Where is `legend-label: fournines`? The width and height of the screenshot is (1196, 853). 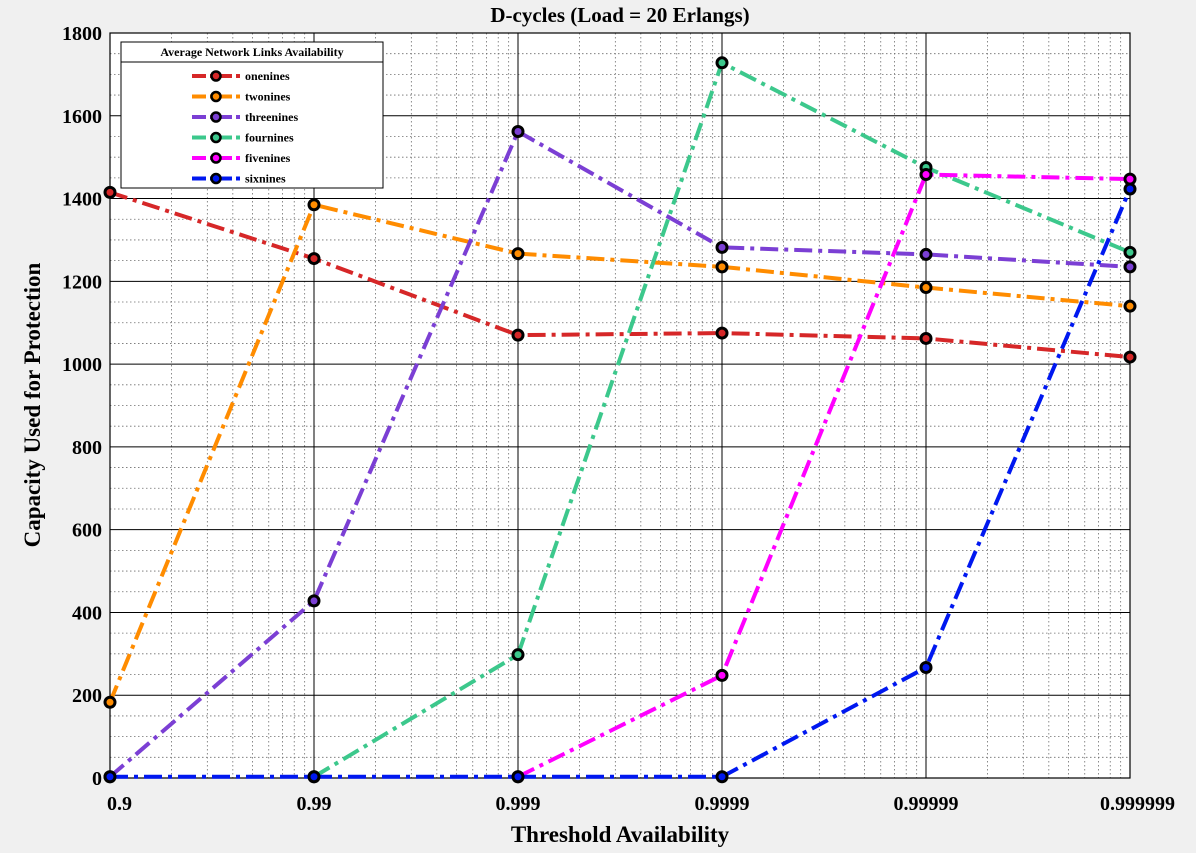
legend-label: fournines is located at coordinates (269, 138).